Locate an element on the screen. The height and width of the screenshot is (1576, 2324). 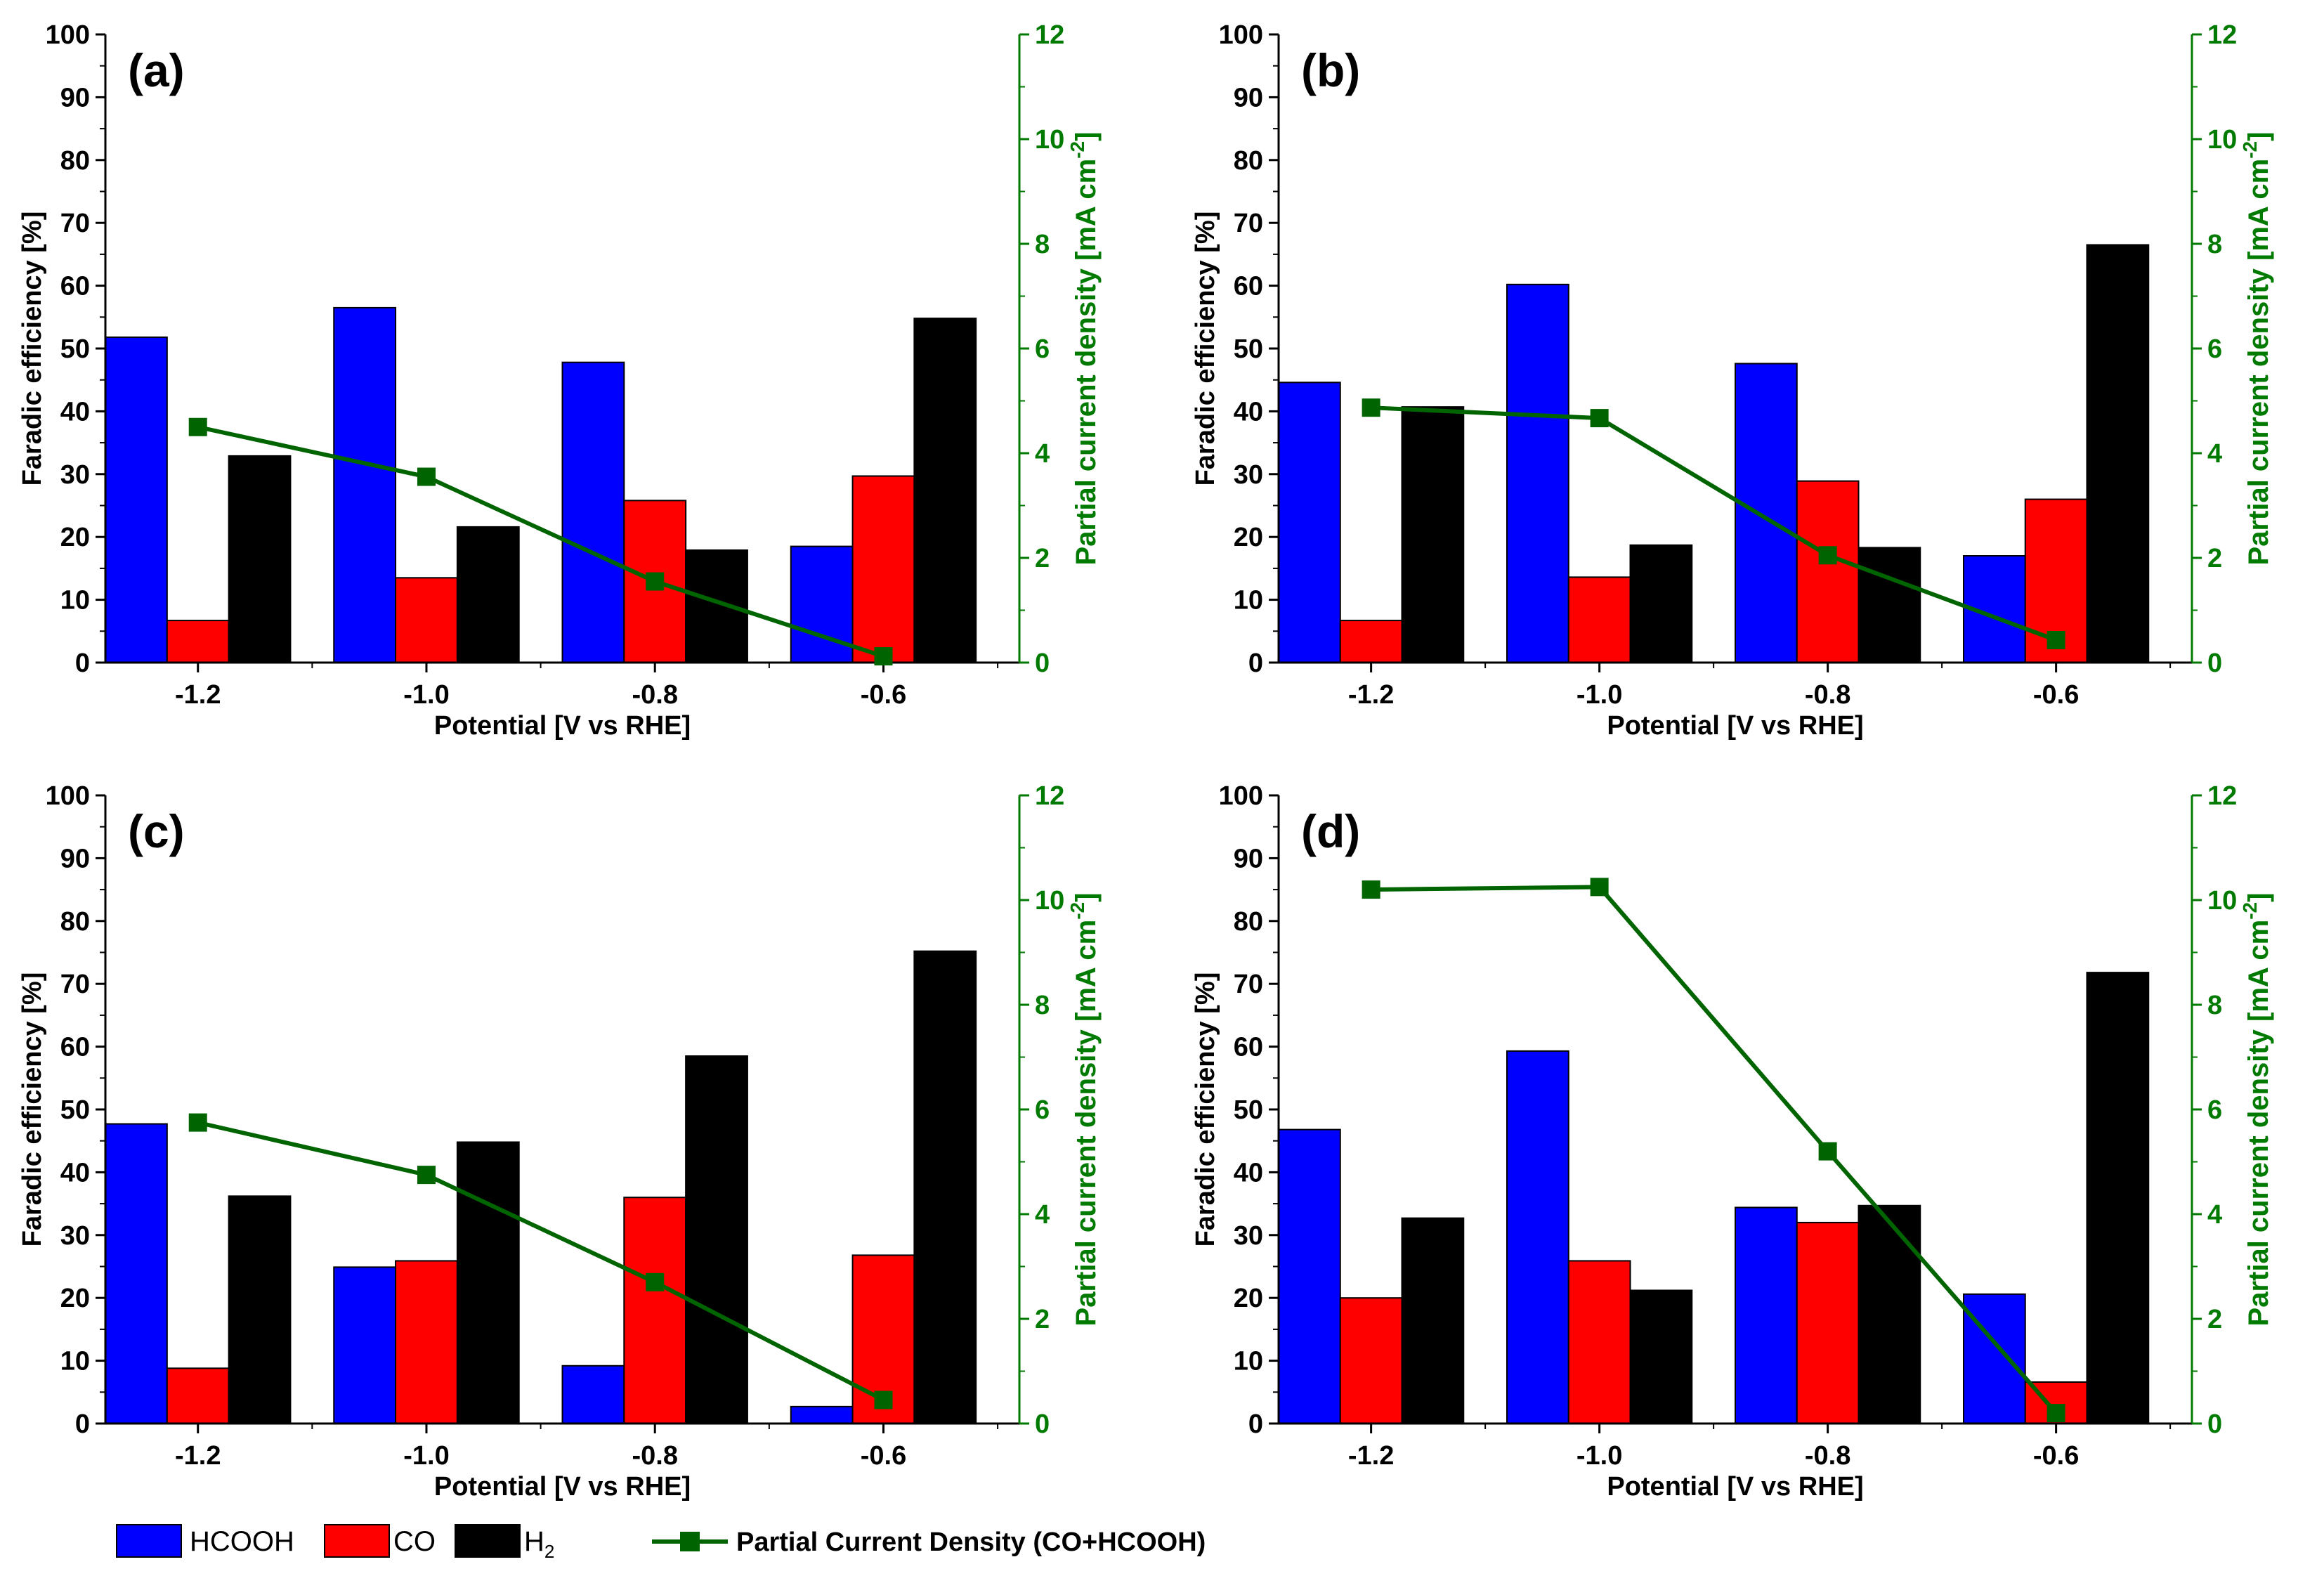
y-tick-label-left-c: 0 is located at coordinates (82, 1424).